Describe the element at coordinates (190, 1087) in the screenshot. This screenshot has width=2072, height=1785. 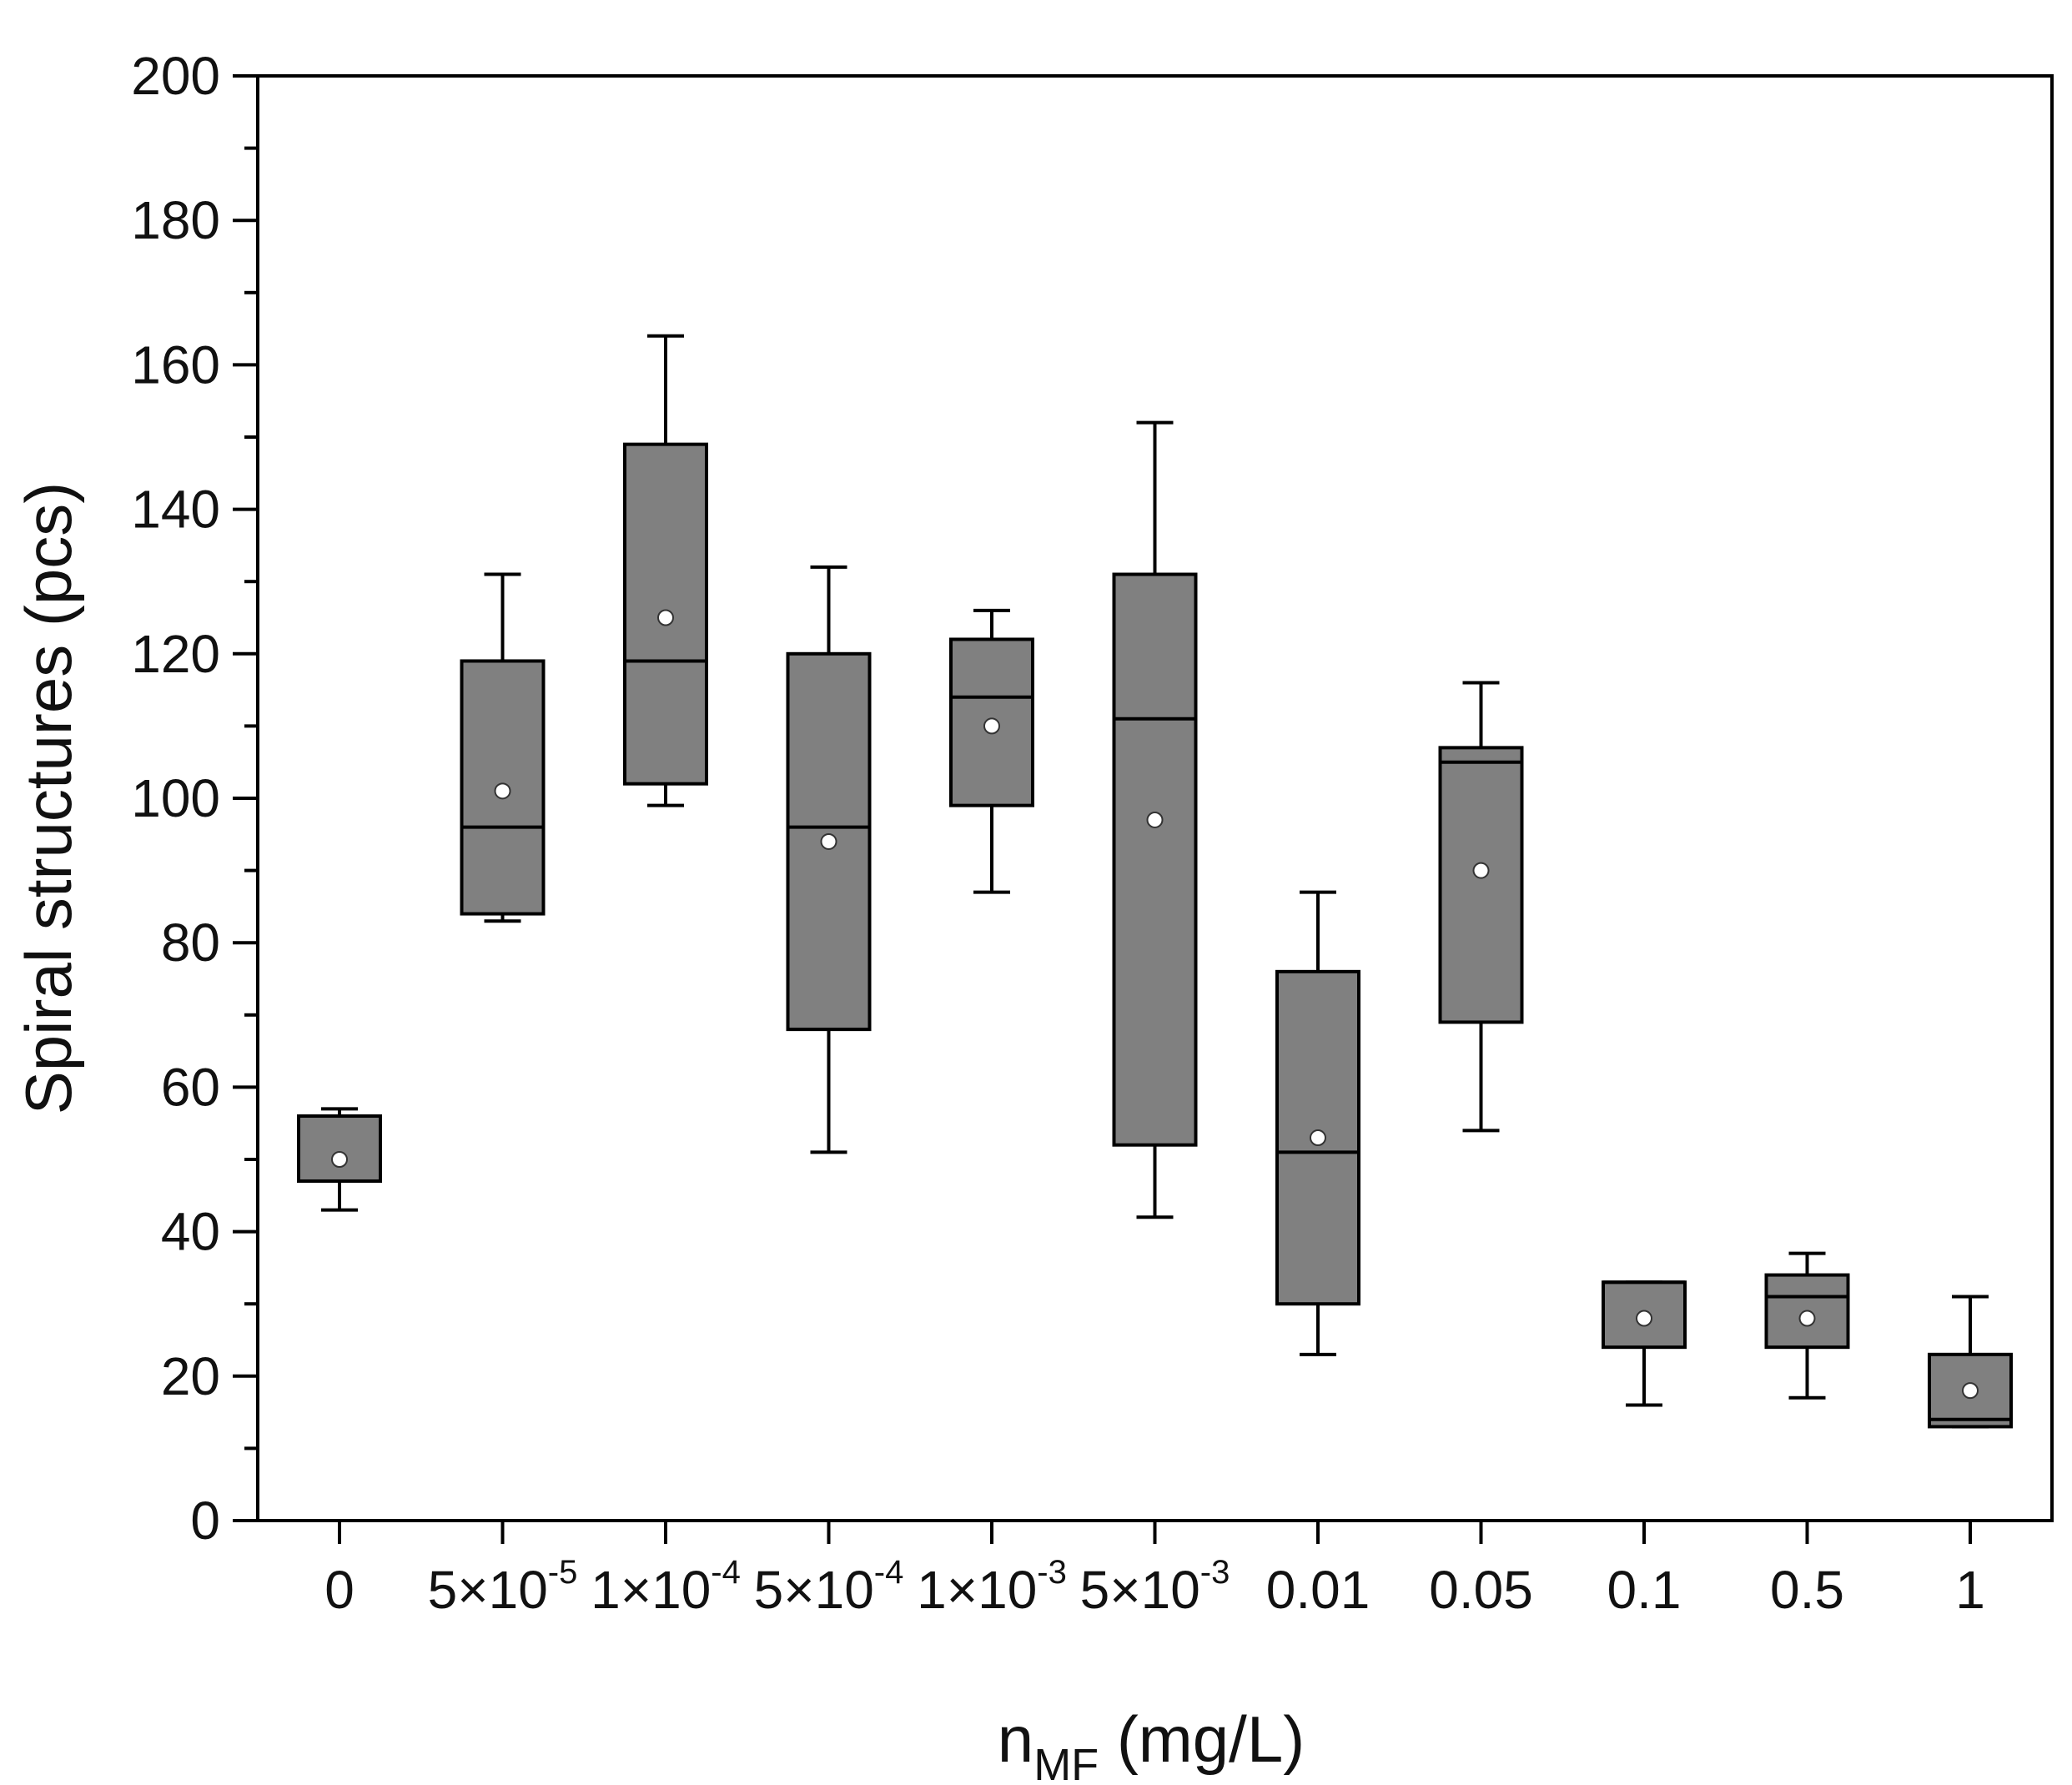
I see `y-tick-label: 60` at that location.